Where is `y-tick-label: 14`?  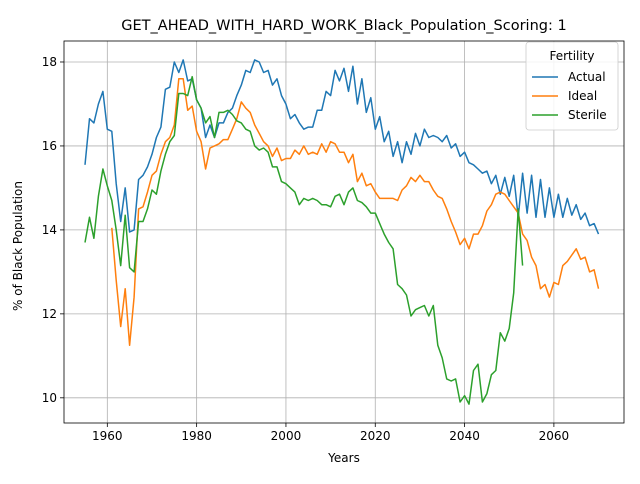 y-tick-label: 14 is located at coordinates (49, 230).